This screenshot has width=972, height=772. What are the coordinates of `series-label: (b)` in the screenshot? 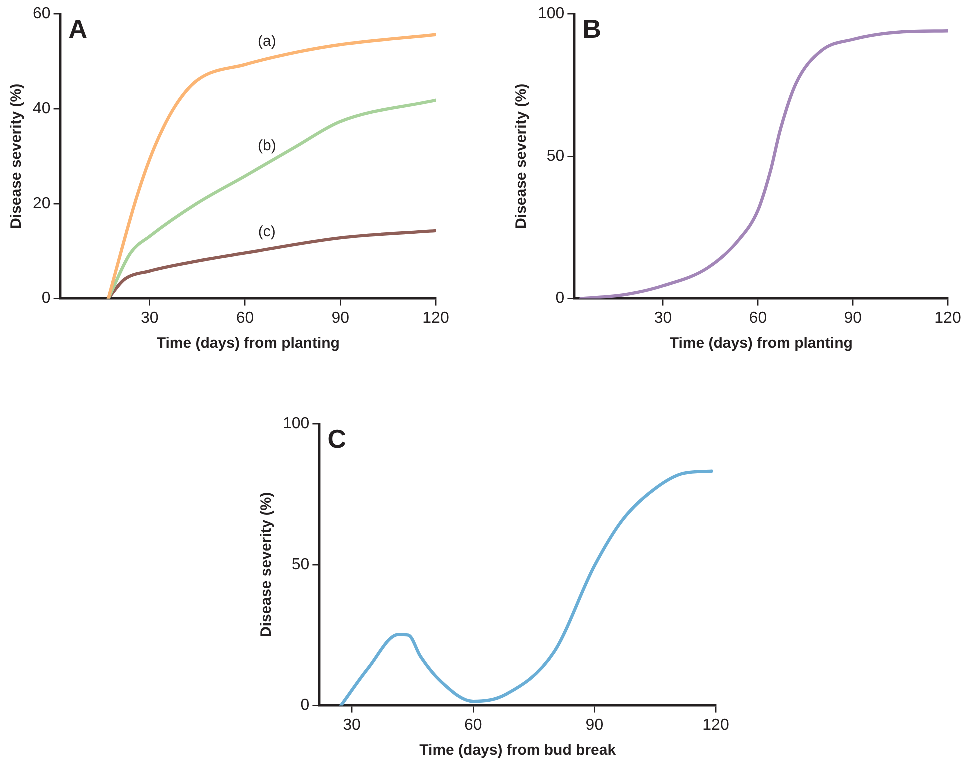 It's located at (267, 145).